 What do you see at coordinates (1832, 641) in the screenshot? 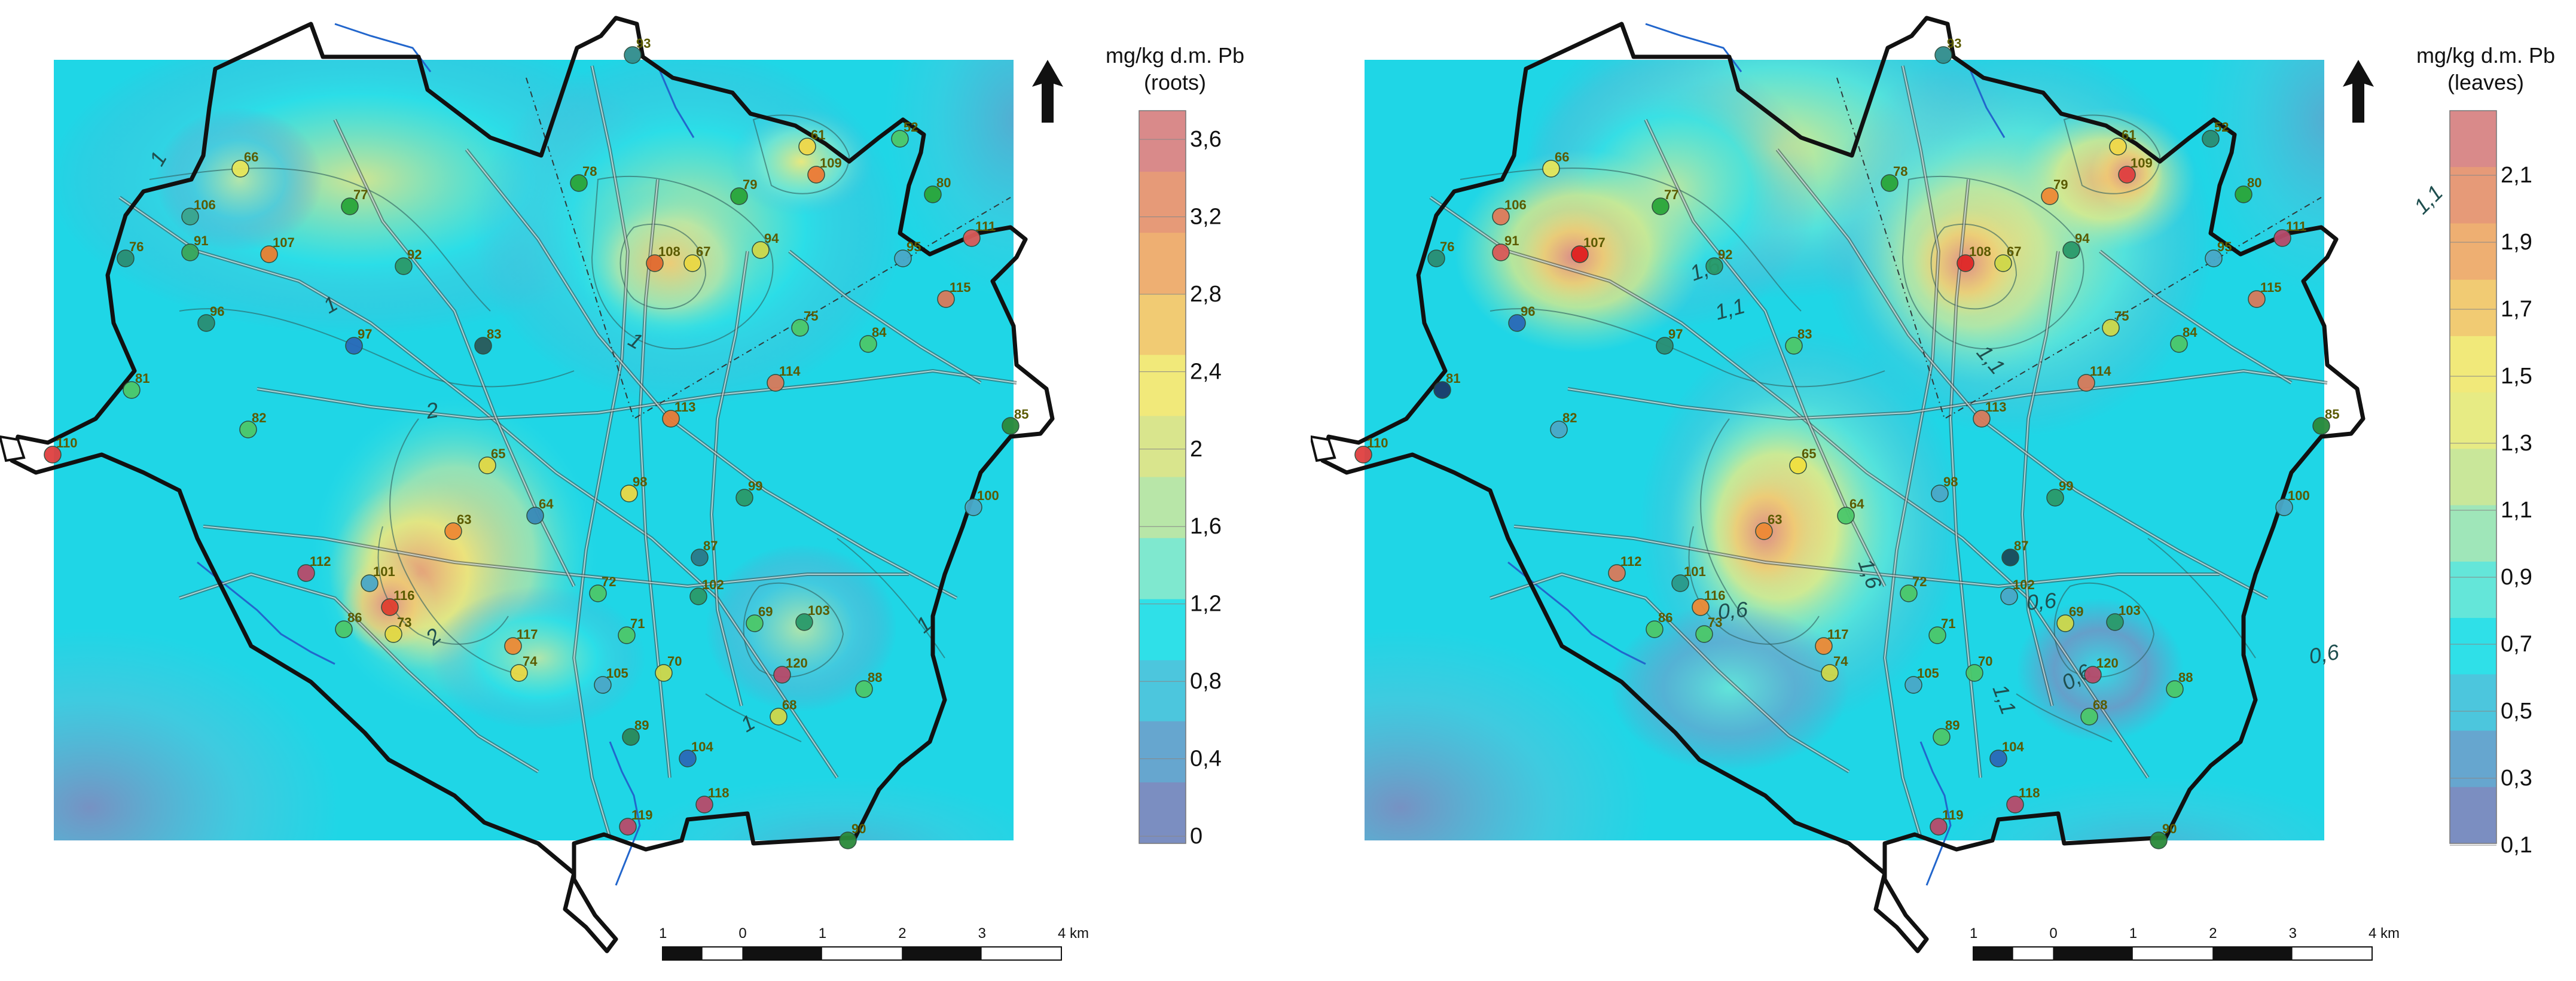
I see `station-marker: 117` at bounding box center [1832, 641].